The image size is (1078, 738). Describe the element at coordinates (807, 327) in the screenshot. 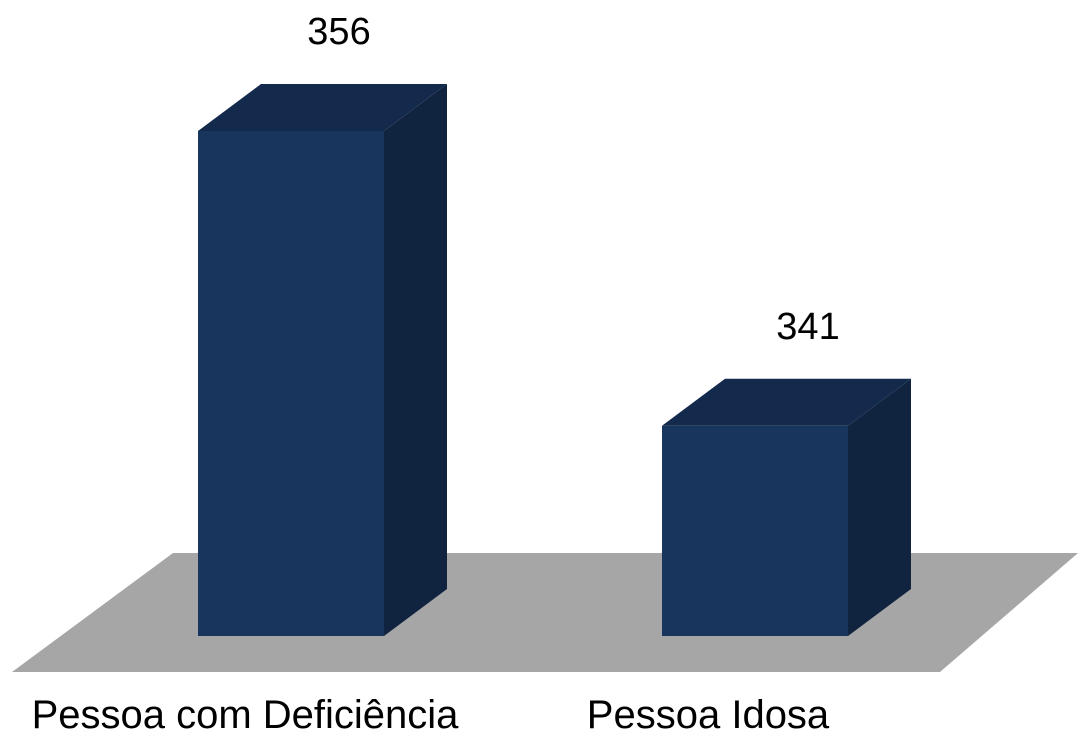

I see `data-label-pessoa-idosa: 341` at that location.